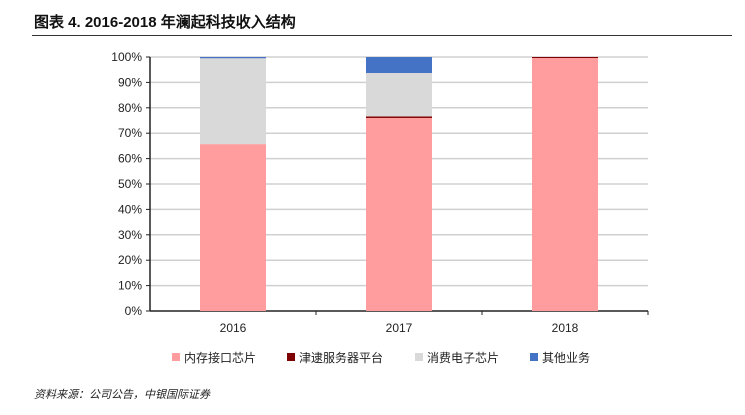  Describe the element at coordinates (126, 57) in the screenshot. I see `y-tick-label: 100%` at that location.